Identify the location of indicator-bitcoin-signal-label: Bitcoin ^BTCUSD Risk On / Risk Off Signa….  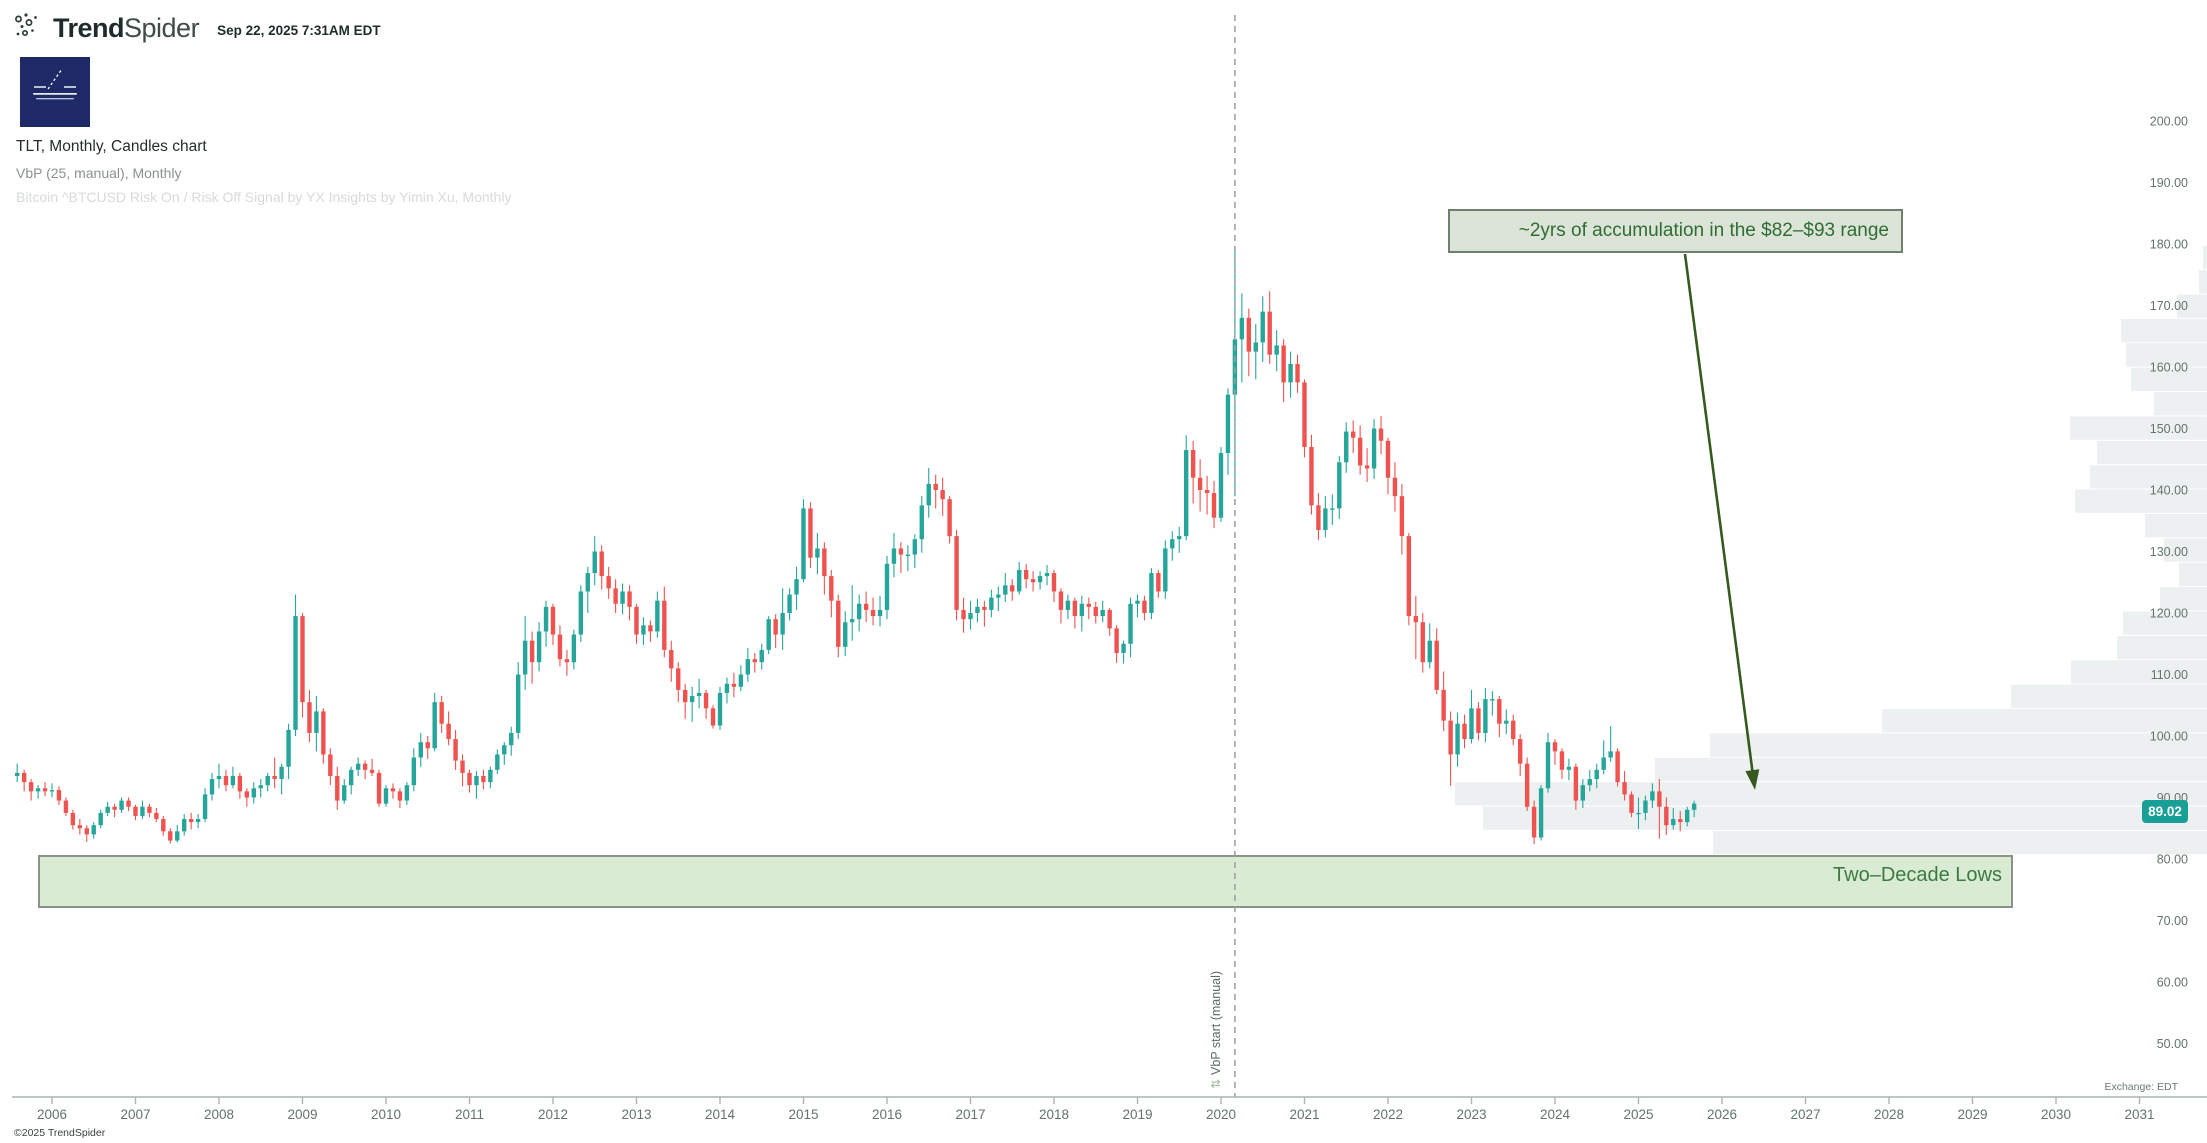
(264, 197).